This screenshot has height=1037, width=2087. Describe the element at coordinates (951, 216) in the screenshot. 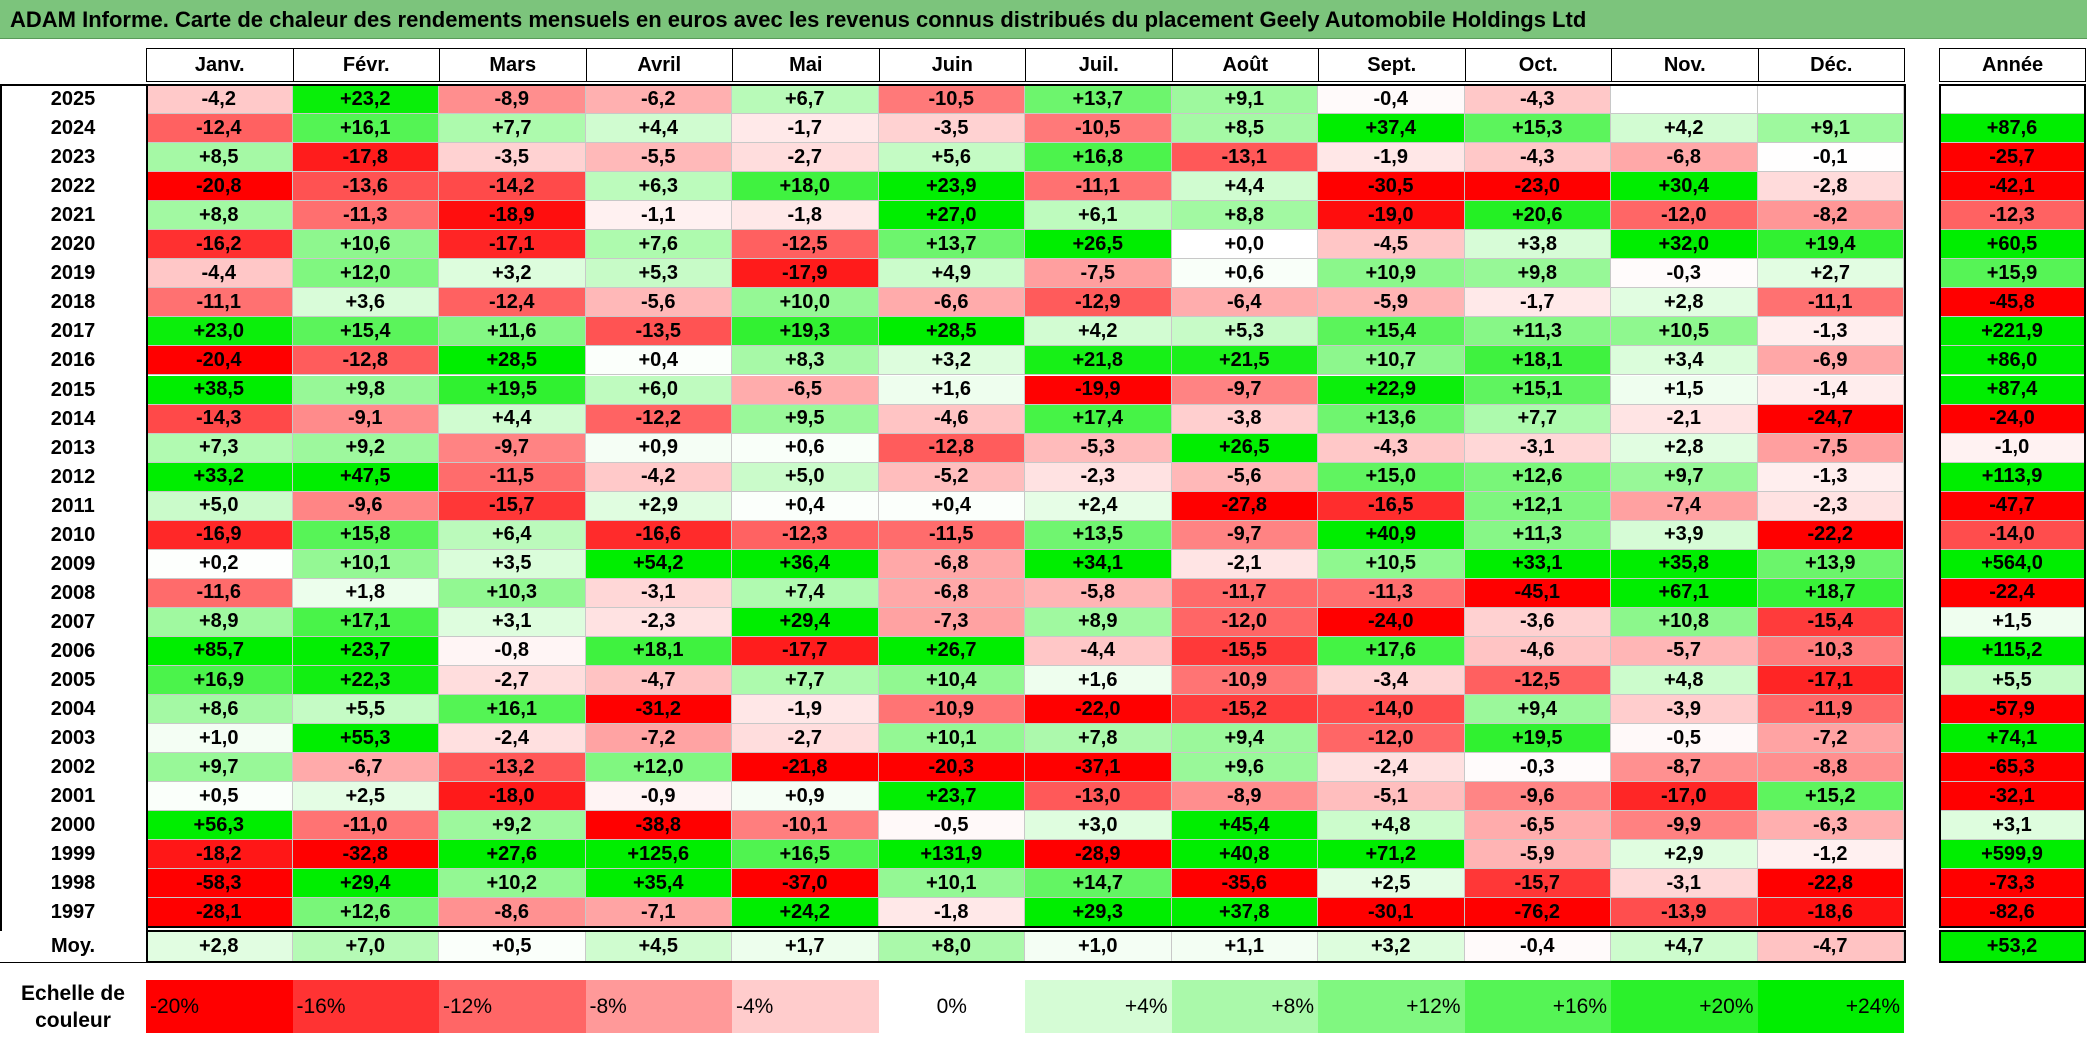

I see `heatmap-cell: +27,0` at that location.